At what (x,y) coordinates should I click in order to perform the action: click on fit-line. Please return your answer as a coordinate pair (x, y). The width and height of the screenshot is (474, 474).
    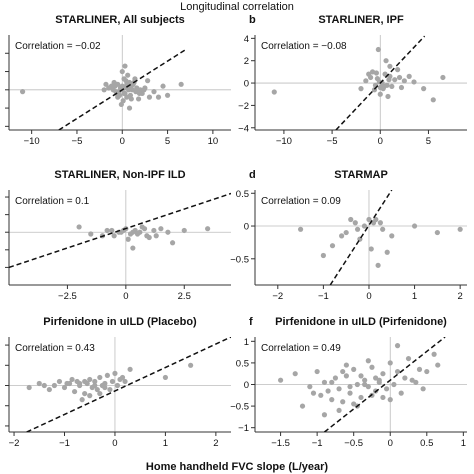
    Looking at the image, I should click on (120, 230).